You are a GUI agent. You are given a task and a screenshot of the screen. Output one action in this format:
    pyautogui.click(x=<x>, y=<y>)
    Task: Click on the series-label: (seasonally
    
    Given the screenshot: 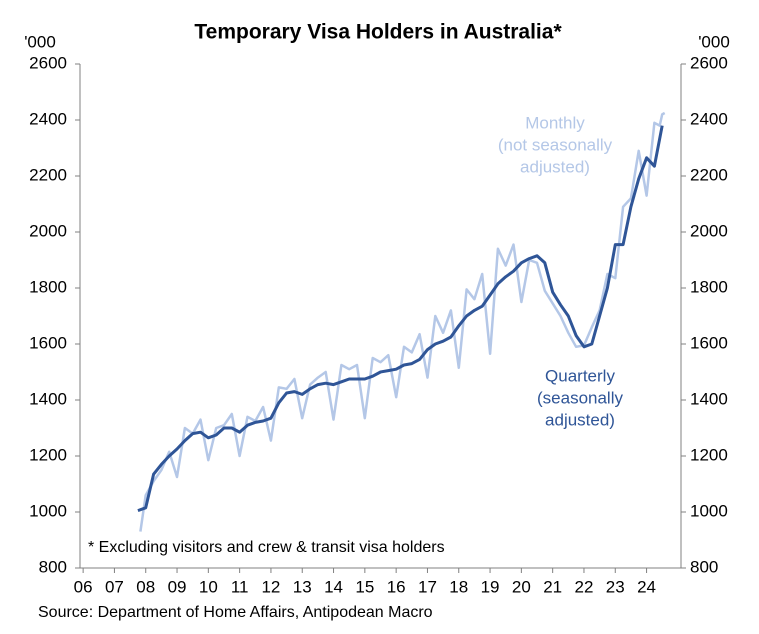 What is the action you would take?
    pyautogui.click(x=580, y=397)
    